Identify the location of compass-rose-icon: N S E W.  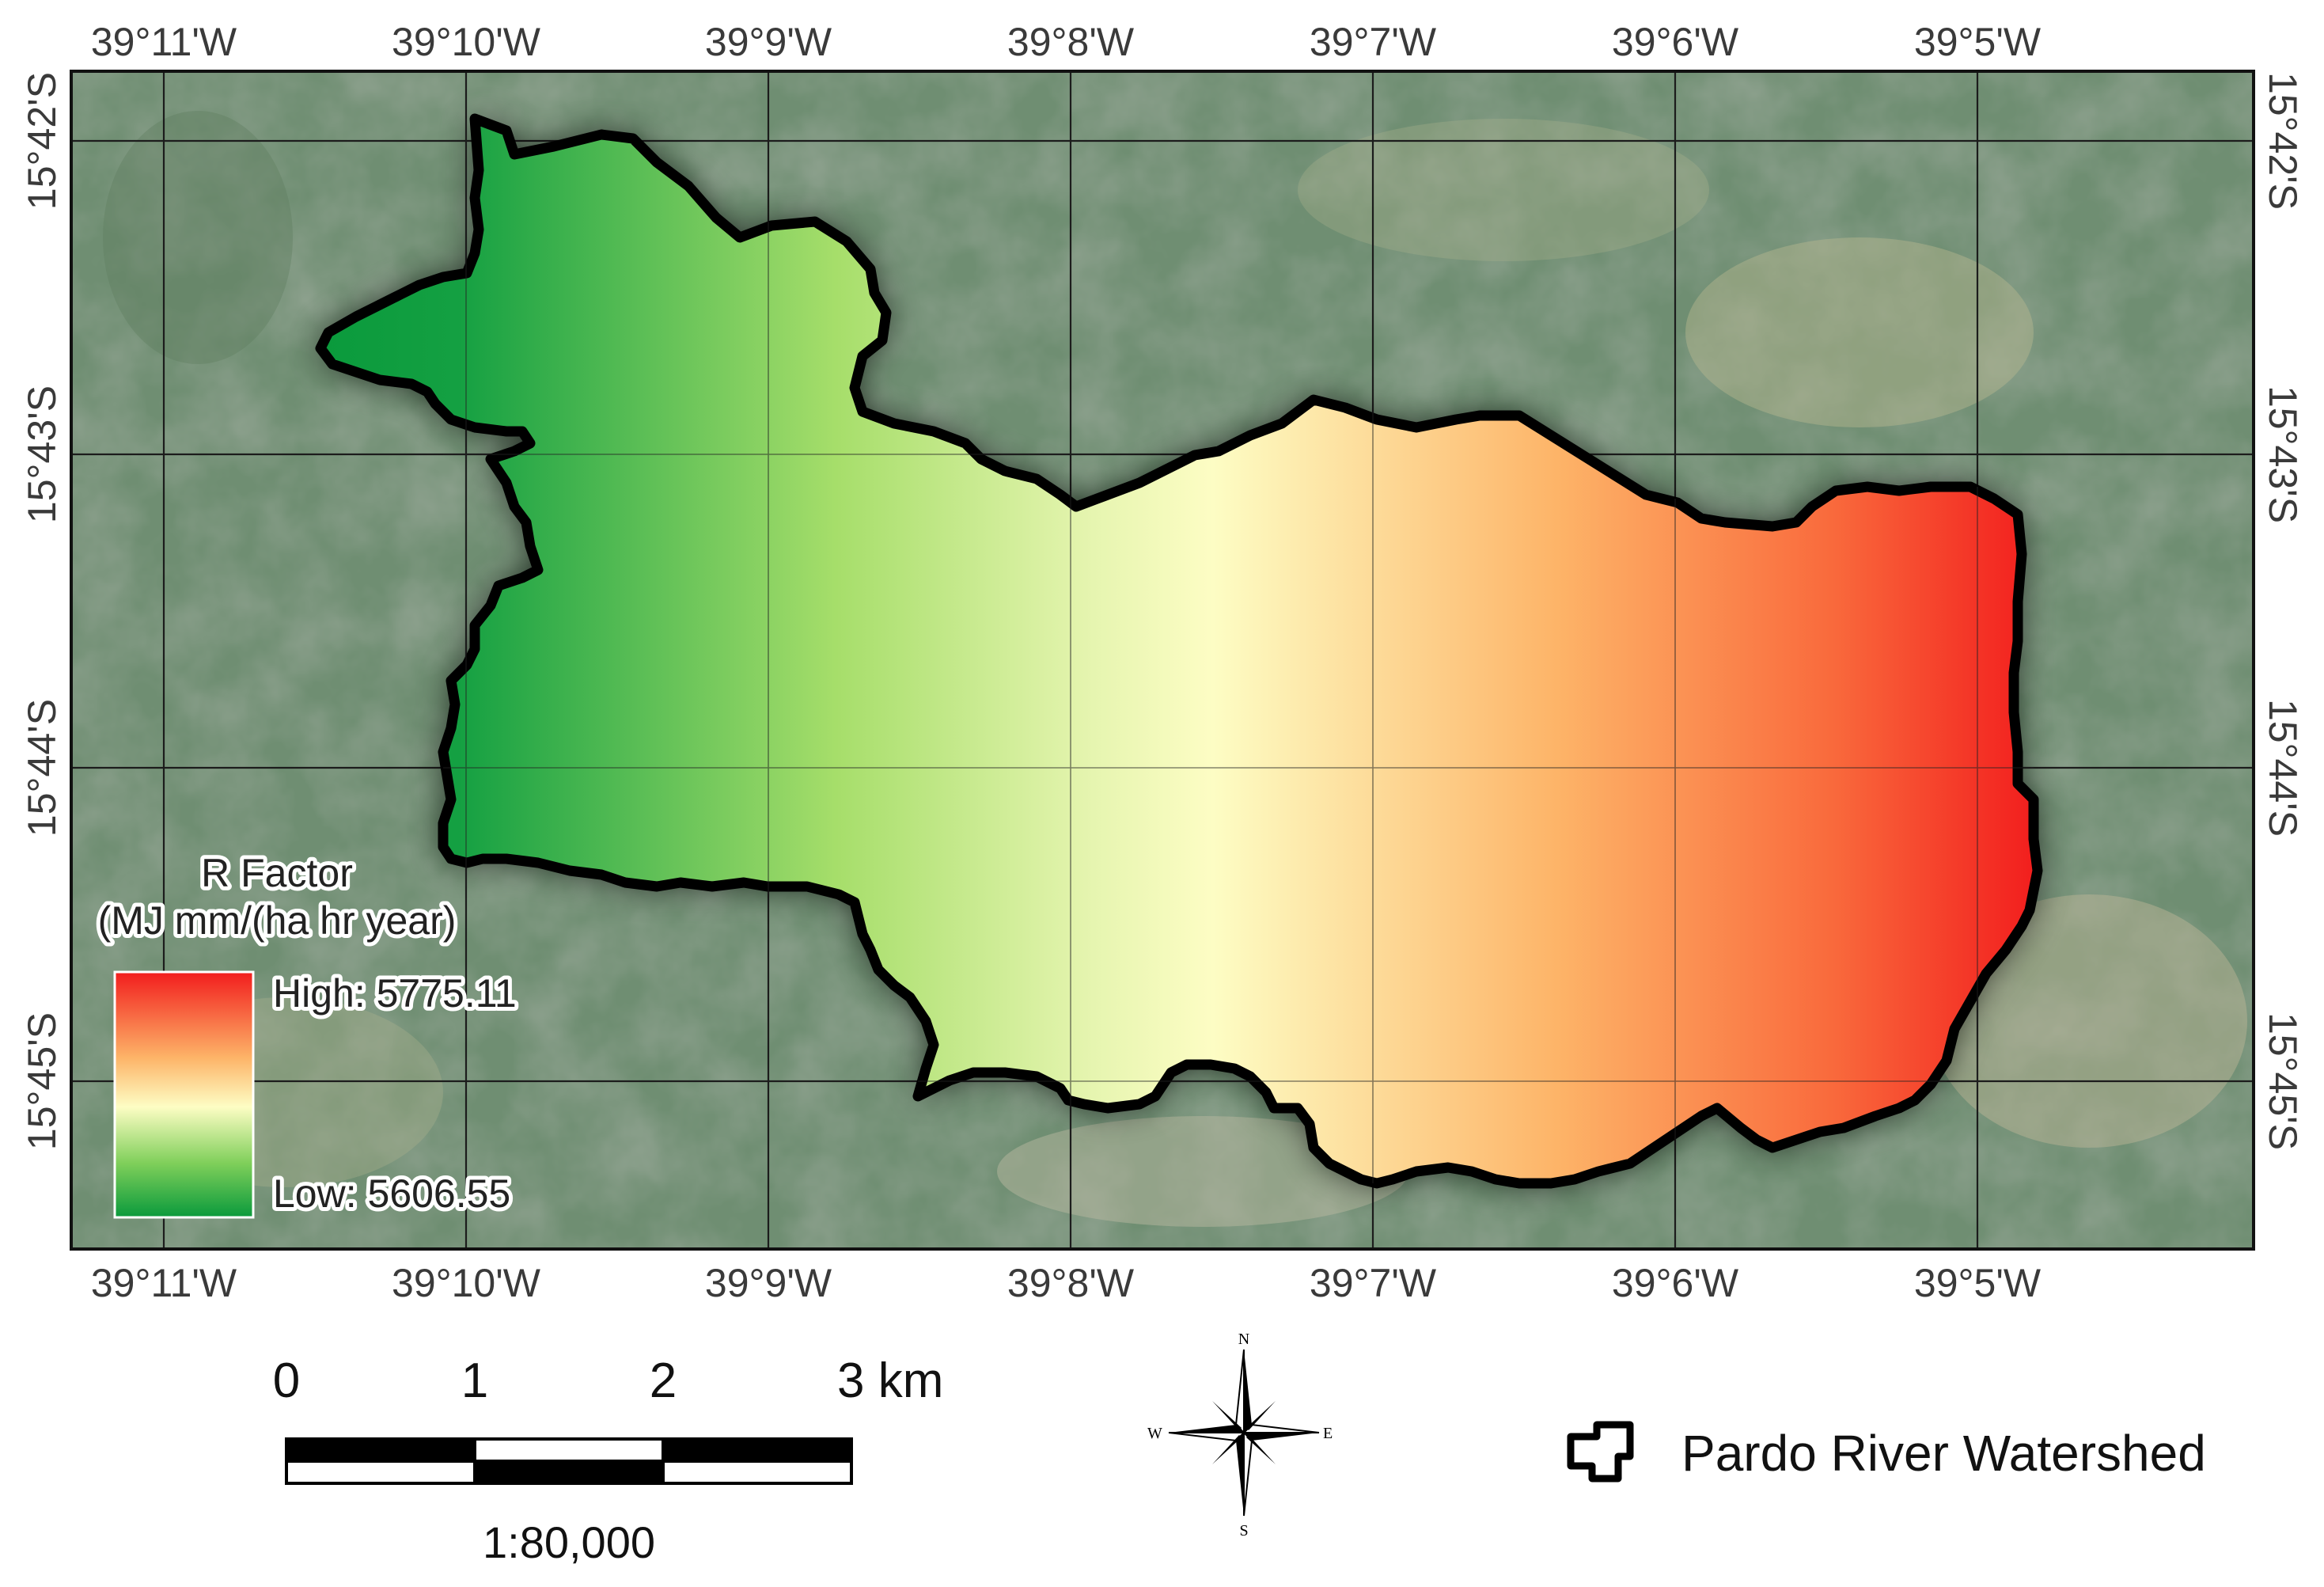
(1240, 1435).